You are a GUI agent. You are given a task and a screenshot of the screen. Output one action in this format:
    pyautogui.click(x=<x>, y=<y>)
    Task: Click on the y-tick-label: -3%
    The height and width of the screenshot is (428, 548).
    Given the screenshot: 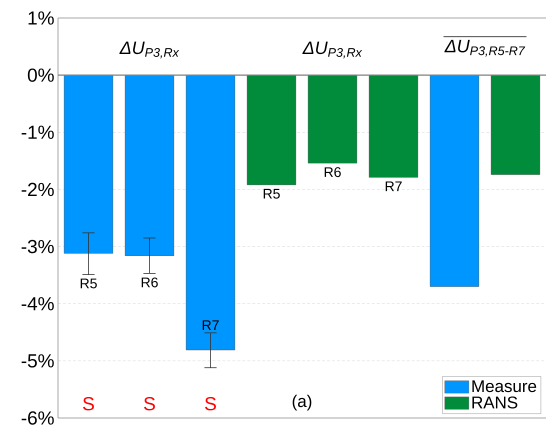 What is the action you would take?
    pyautogui.click(x=38, y=247)
    